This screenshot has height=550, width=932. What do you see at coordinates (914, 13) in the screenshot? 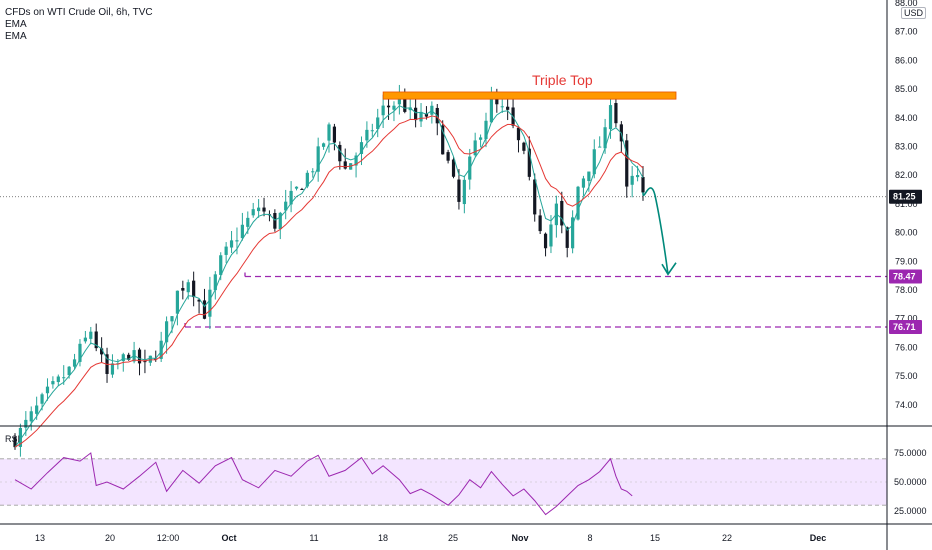
I see `currency-badge: USD` at bounding box center [914, 13].